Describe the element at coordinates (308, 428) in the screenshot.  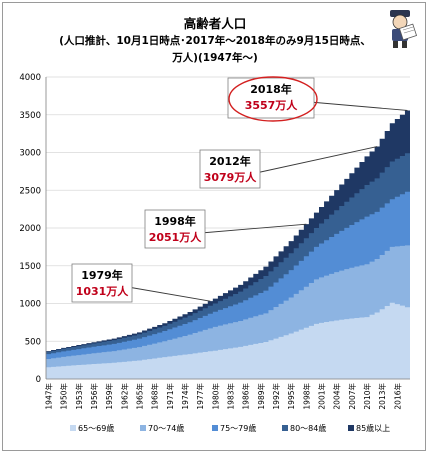
I see `legend-label: 80～84歳` at that location.